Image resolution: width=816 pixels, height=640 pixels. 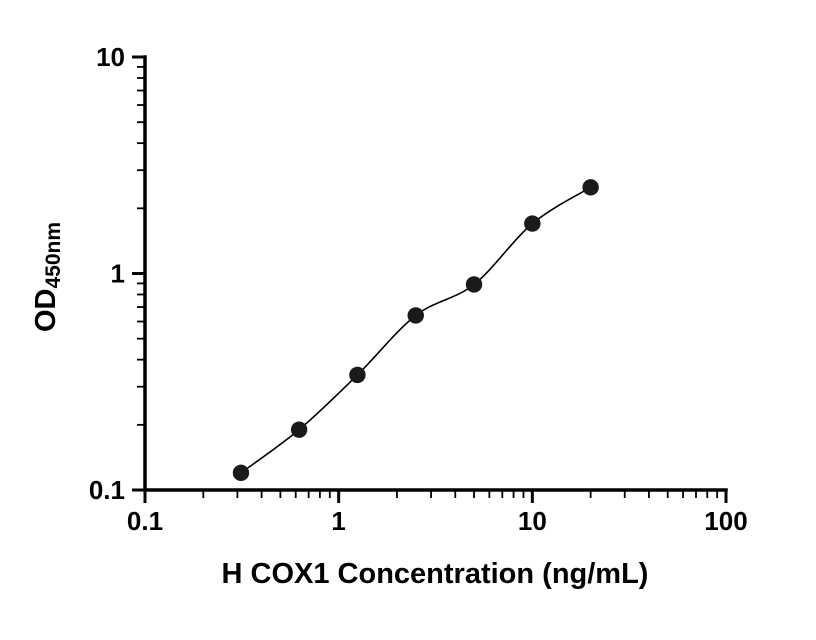 What do you see at coordinates (435, 574) in the screenshot?
I see `x-axis-title: H COX1 Concentration (ng/mL)` at bounding box center [435, 574].